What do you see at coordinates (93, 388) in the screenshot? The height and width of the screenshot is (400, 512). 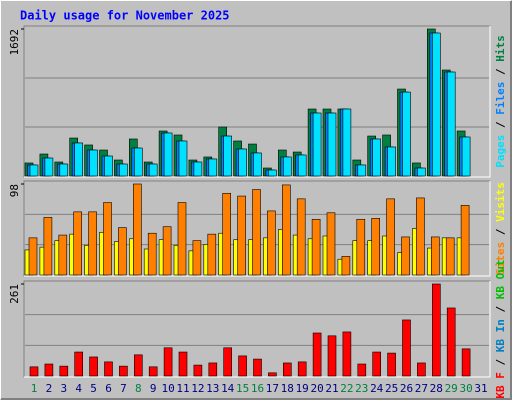 I see `x-tick-label: 5` at bounding box center [93, 388].